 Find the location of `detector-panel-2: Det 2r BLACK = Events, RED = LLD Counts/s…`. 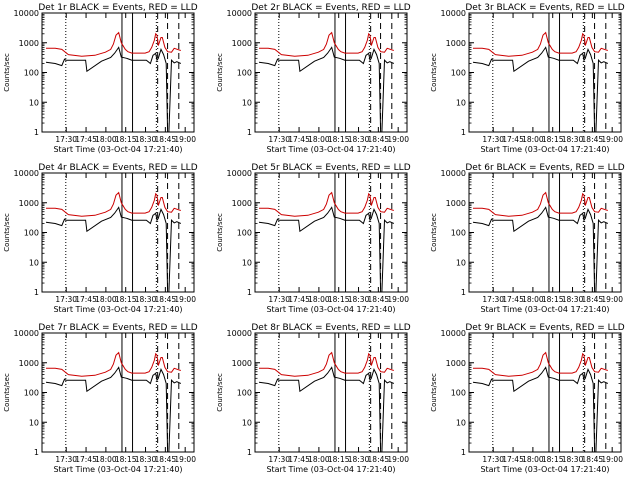

detector-panel-2: Det 2r BLACK = Events, RED = LLD Counts/s… is located at coordinates (313, 78).